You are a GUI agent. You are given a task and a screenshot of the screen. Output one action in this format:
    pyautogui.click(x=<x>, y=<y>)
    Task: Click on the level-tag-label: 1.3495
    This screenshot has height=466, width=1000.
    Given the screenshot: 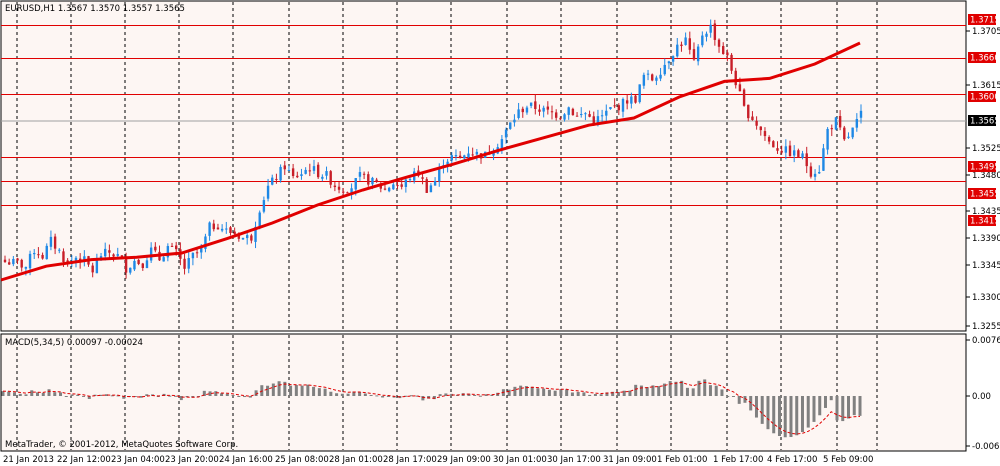 What is the action you would take?
    pyautogui.click(x=985, y=168)
    